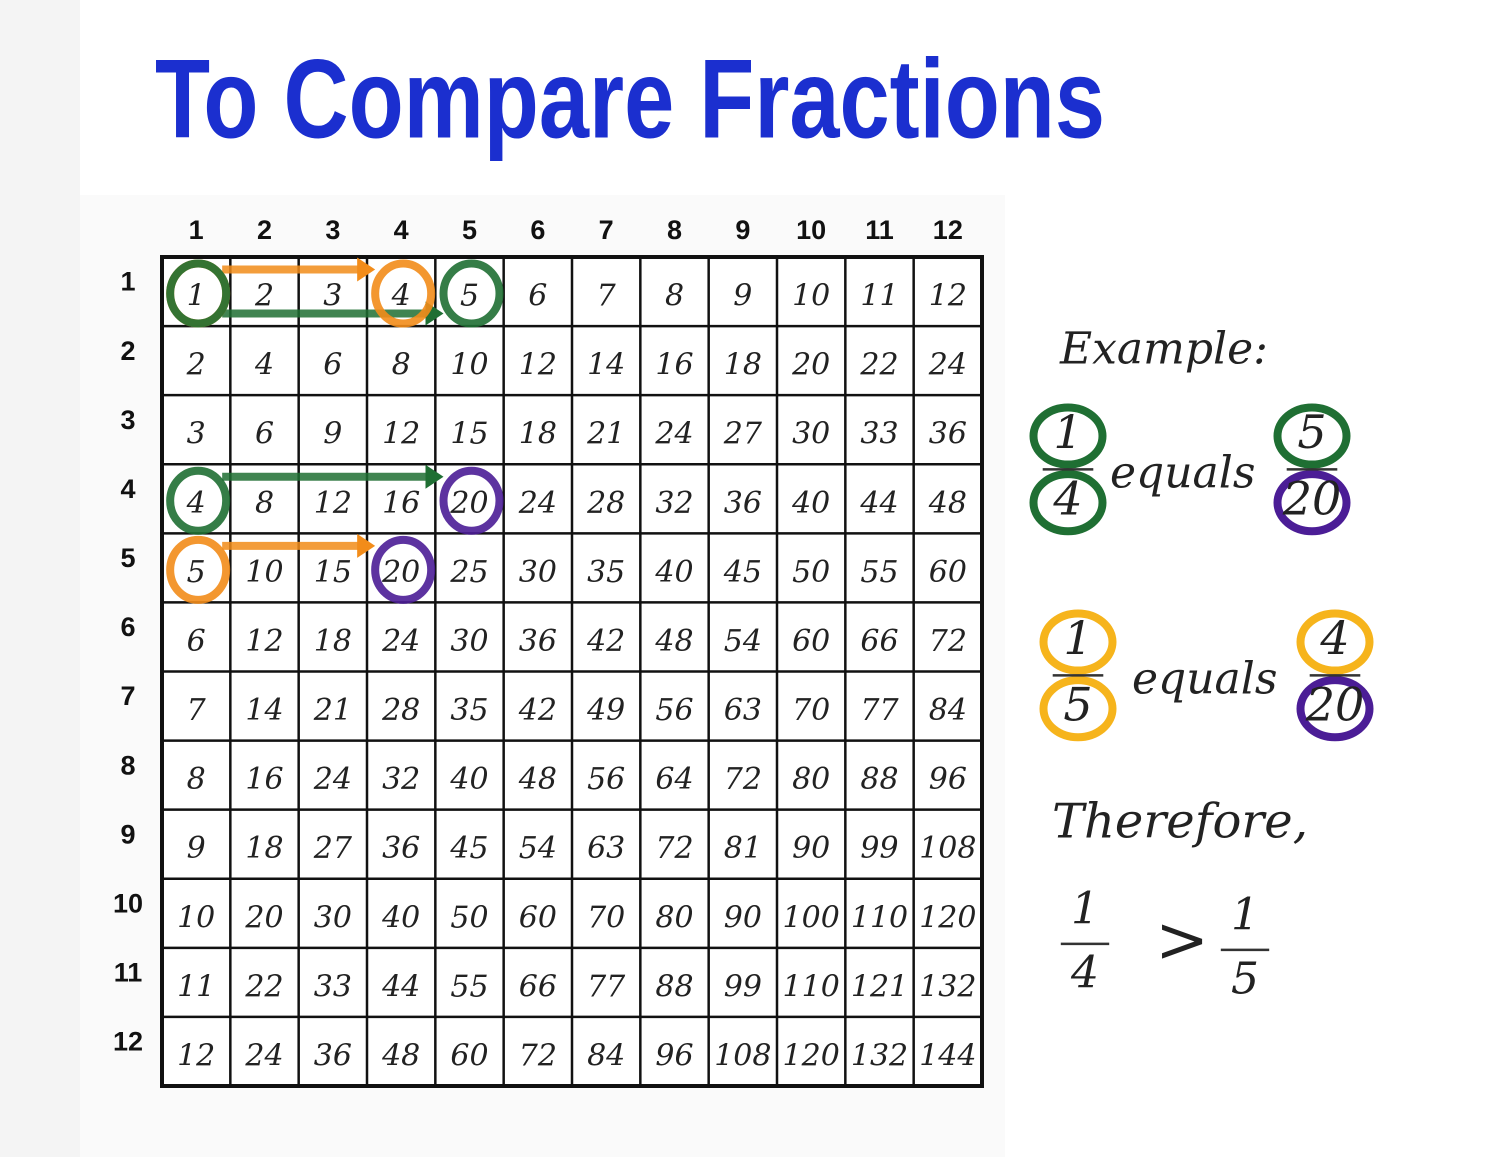 This screenshot has height=1157, width=1500. I want to click on column-header: 11, so click(879, 230).